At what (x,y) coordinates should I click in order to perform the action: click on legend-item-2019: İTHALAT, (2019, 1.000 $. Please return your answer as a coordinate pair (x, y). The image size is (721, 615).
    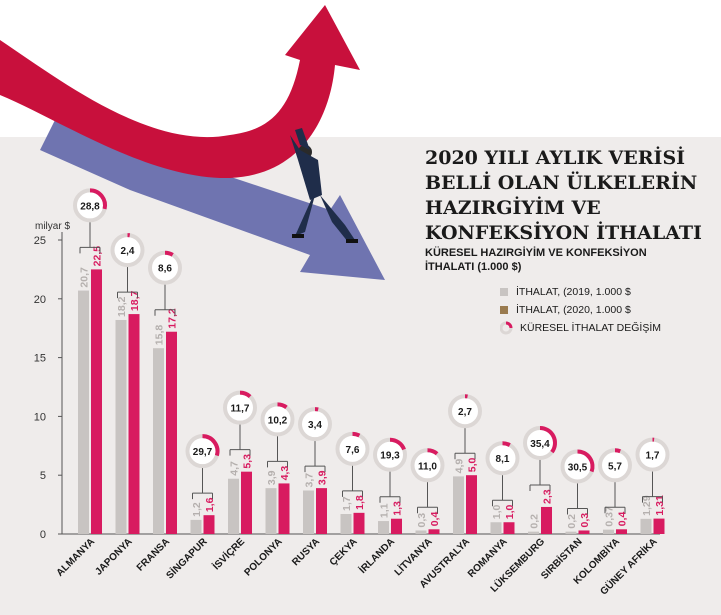
    Looking at the image, I should click on (580, 292).